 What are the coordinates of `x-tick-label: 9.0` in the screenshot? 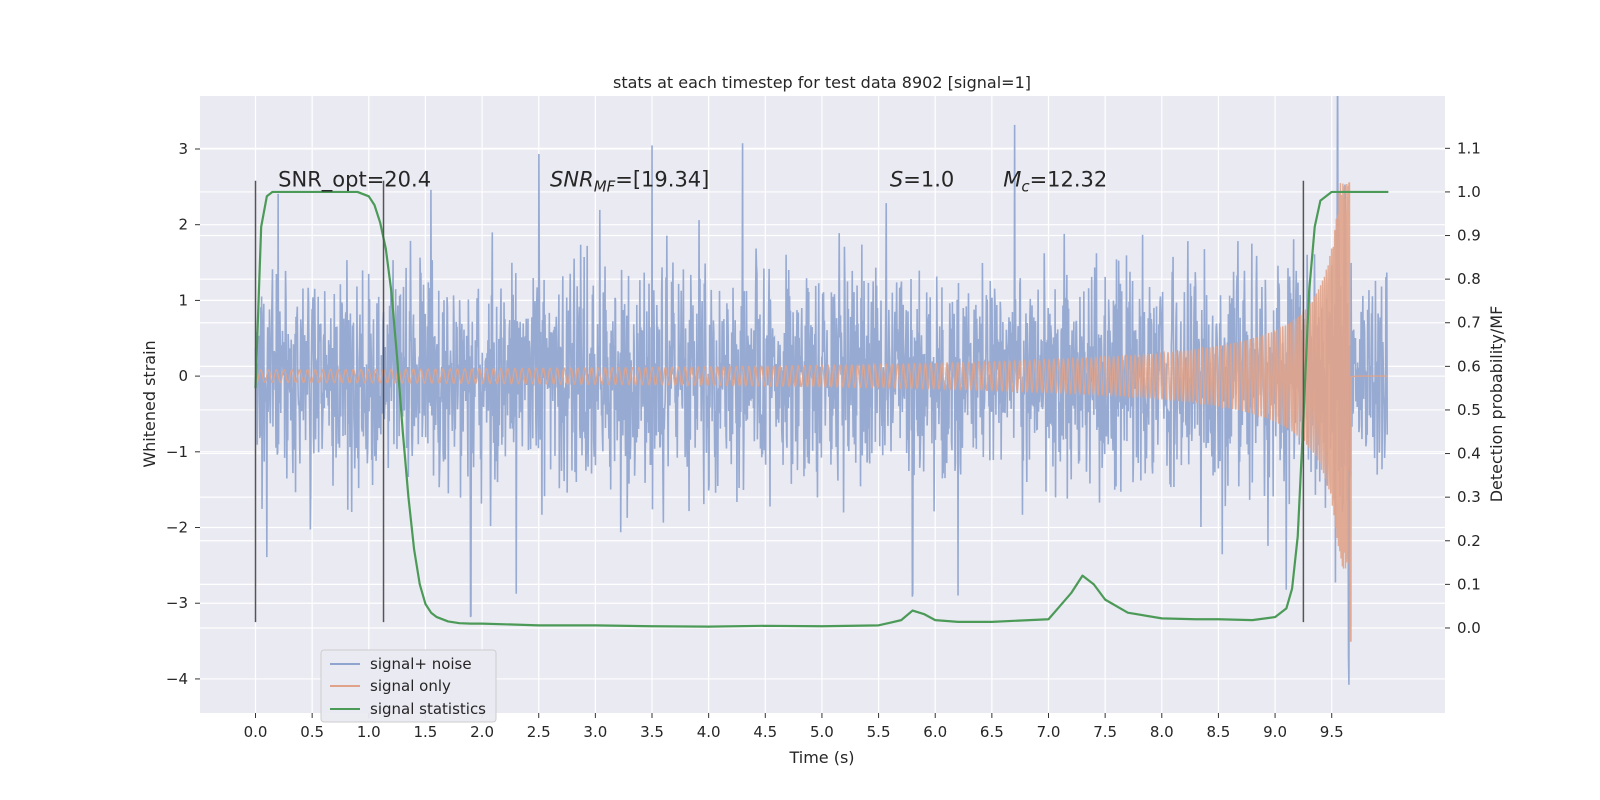 It's located at (1275, 732).